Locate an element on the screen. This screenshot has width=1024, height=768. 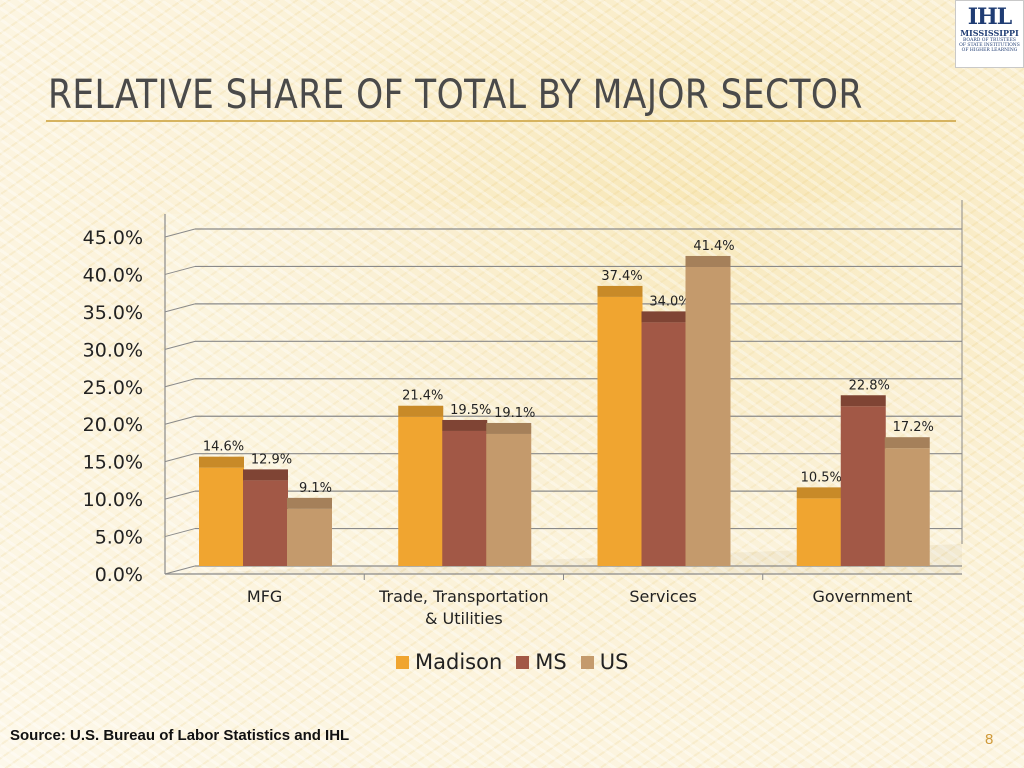
y-tick-label: 35.0% is located at coordinates (113, 313).